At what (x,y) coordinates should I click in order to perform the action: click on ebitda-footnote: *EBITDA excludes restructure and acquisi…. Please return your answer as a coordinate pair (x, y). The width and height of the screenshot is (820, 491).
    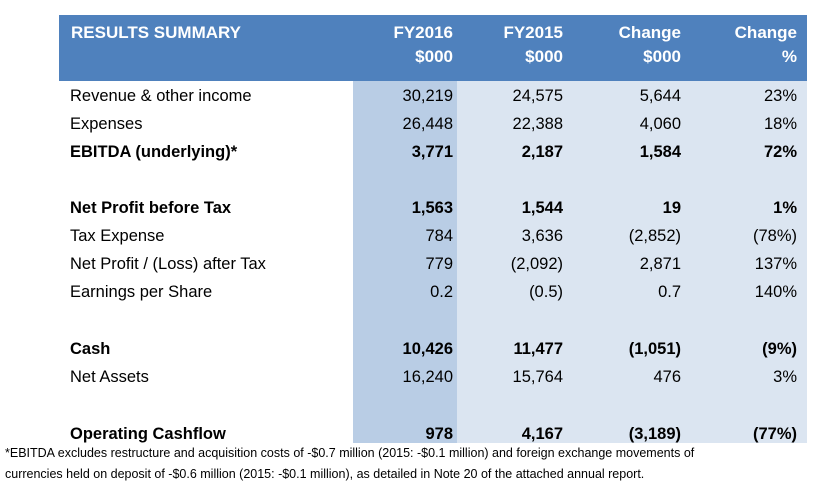
    Looking at the image, I should click on (411, 464).